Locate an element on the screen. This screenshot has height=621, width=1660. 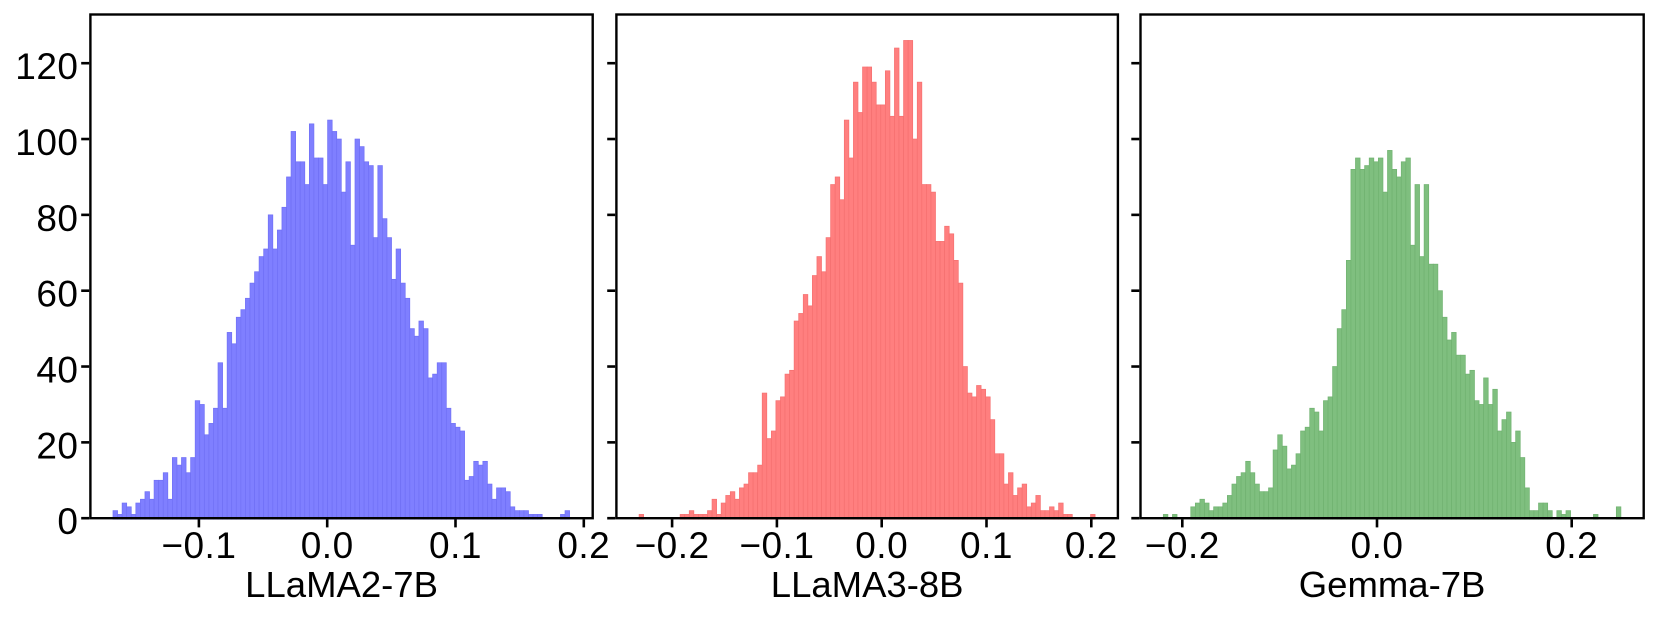
svg-text: 0 is located at coordinates (67, 521).